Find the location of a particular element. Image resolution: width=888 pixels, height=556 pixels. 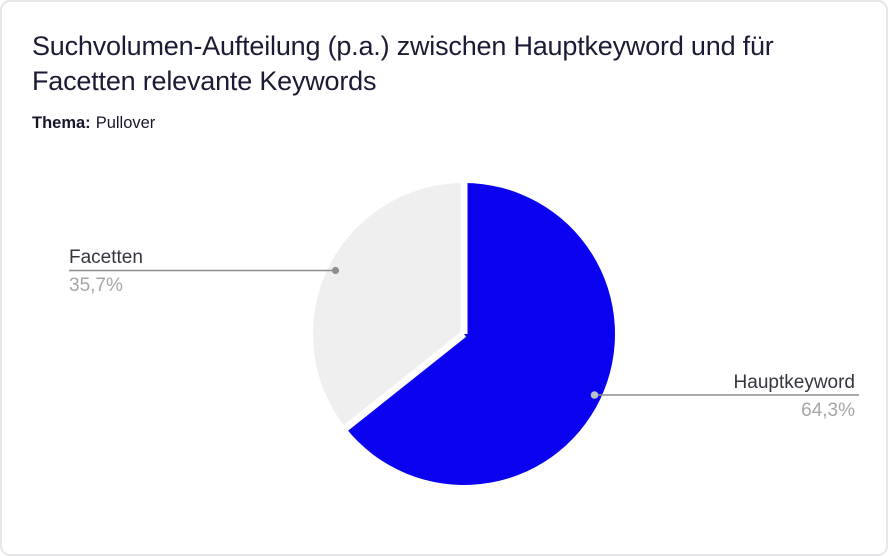

hauptkeyword-anchor-dot is located at coordinates (594, 395).